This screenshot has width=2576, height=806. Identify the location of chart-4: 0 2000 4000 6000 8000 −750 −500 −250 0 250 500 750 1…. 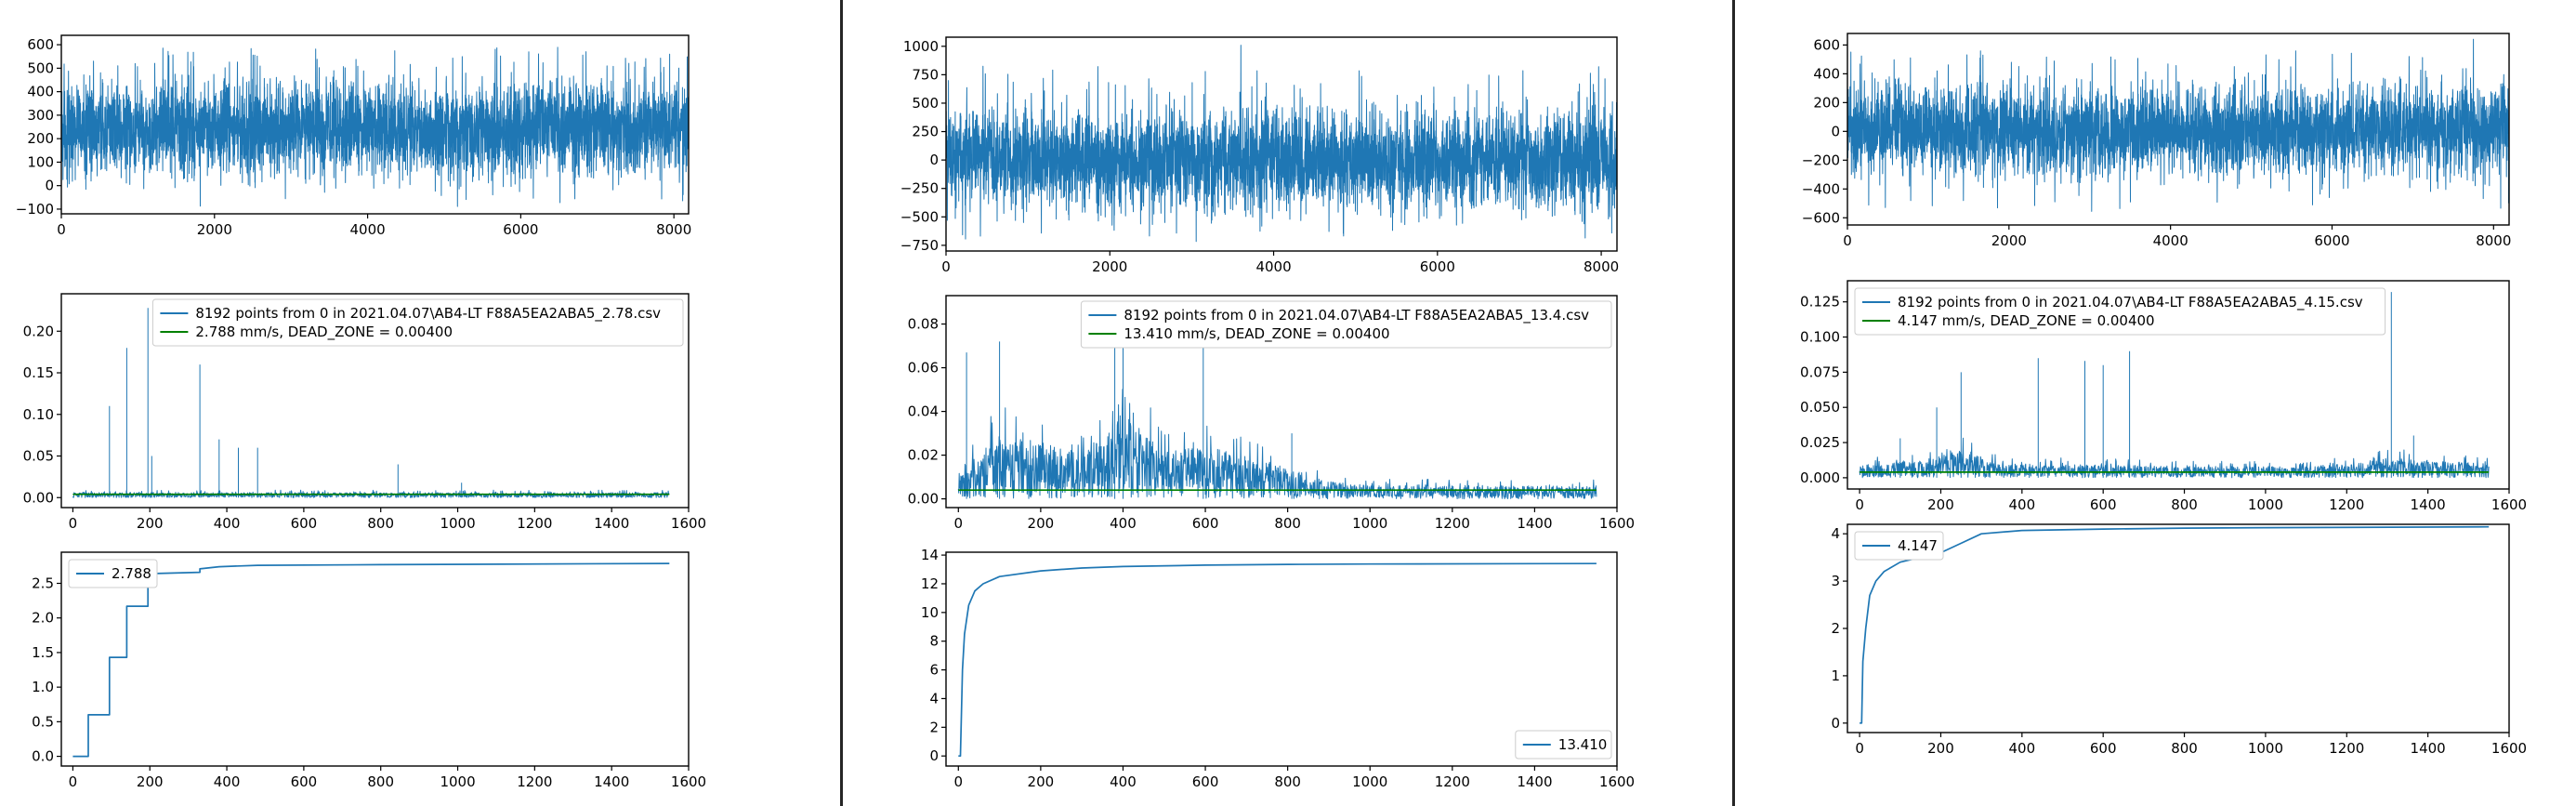
(1259, 156).